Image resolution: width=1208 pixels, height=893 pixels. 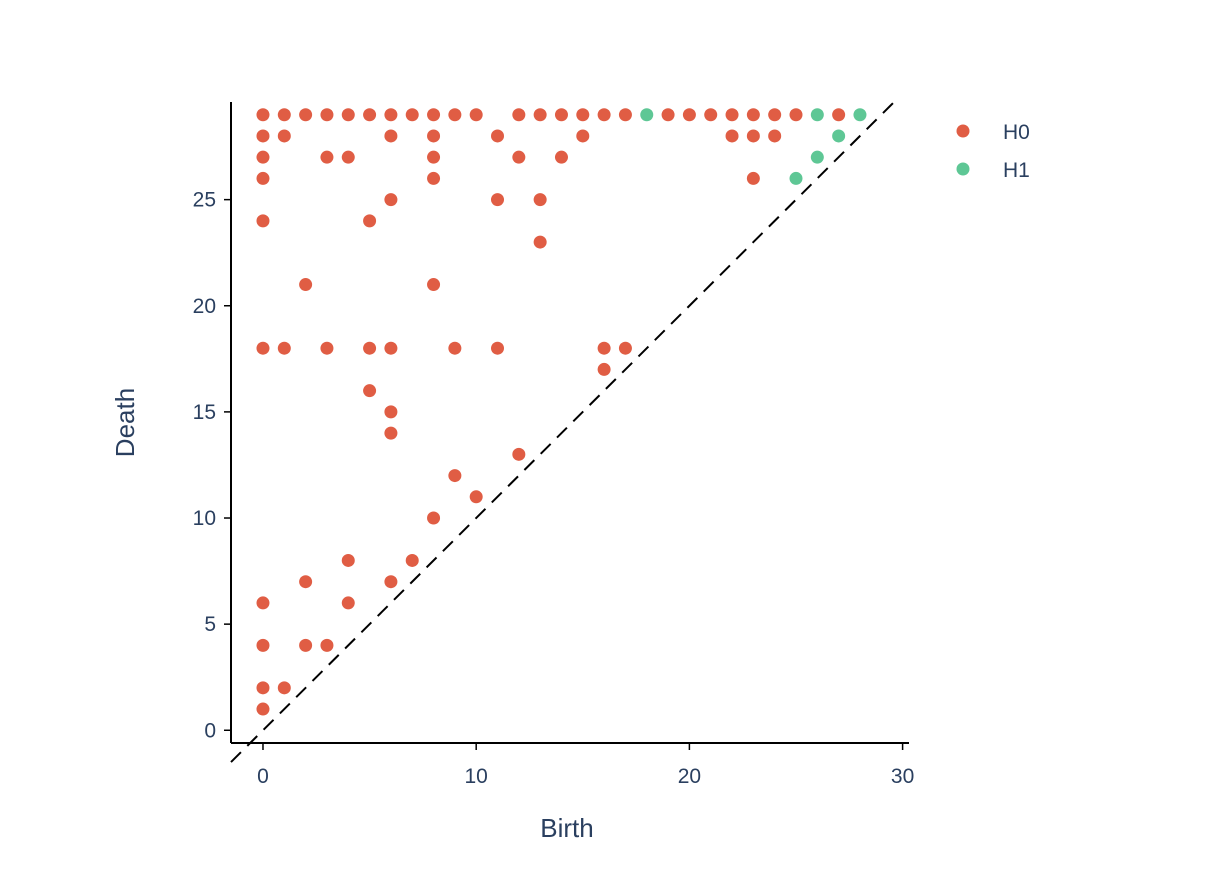 What do you see at coordinates (689, 776) in the screenshot?
I see `x-tick-label: 20` at bounding box center [689, 776].